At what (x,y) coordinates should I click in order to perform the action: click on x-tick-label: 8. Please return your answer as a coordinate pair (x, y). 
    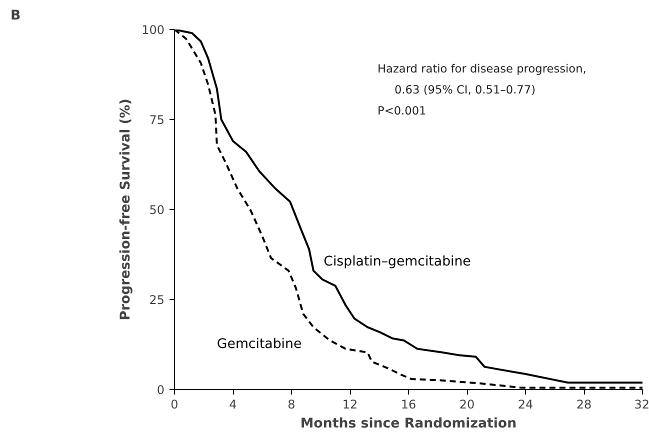
    Looking at the image, I should click on (292, 405).